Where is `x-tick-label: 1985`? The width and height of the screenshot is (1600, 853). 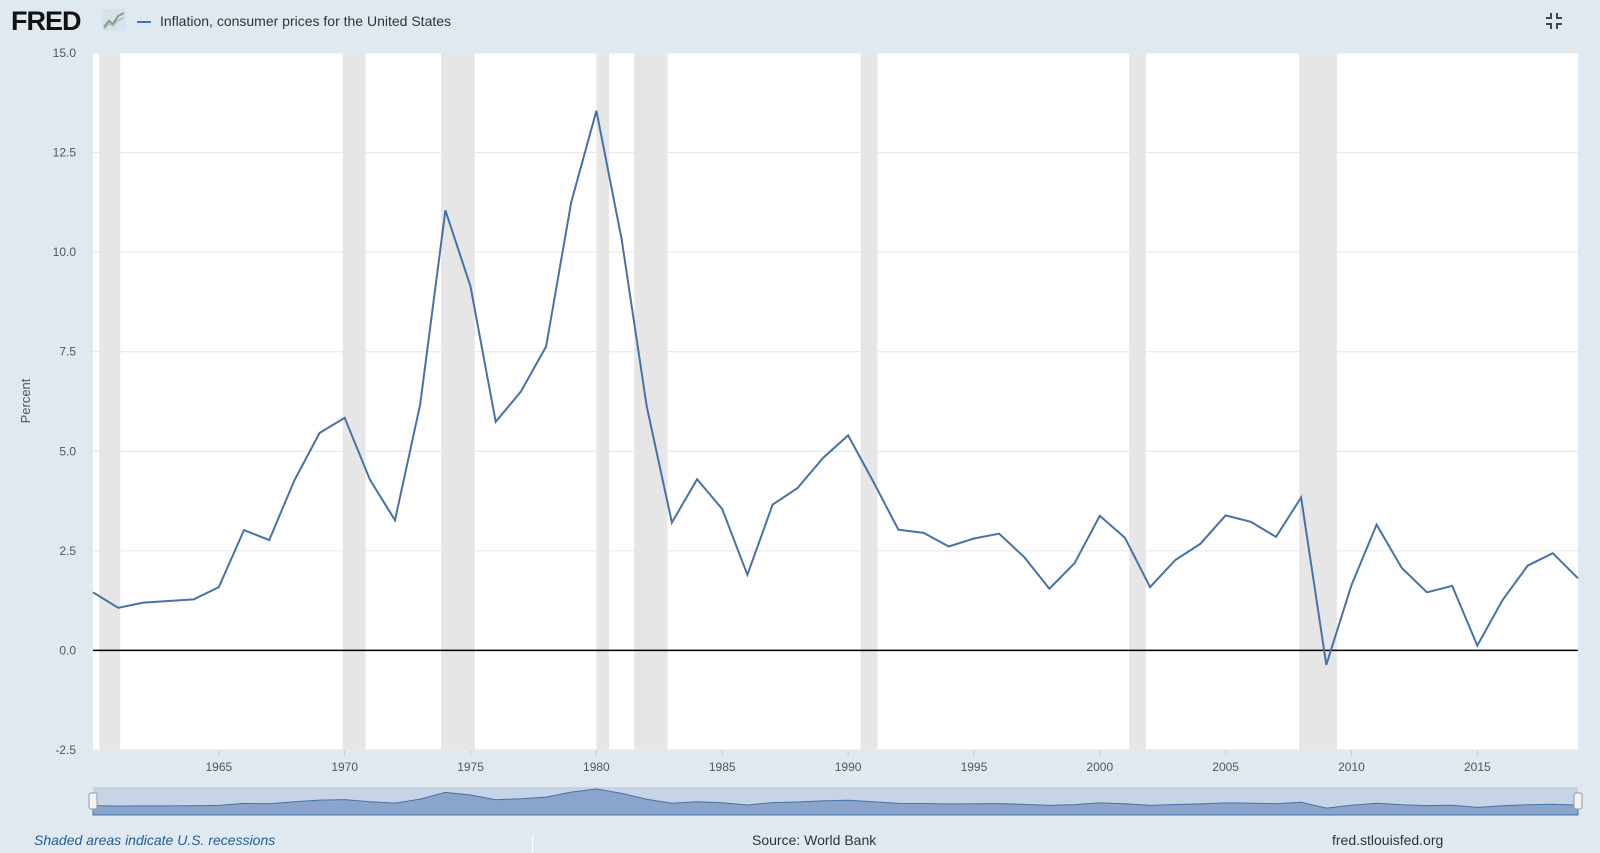 x-tick-label: 1985 is located at coordinates (722, 767).